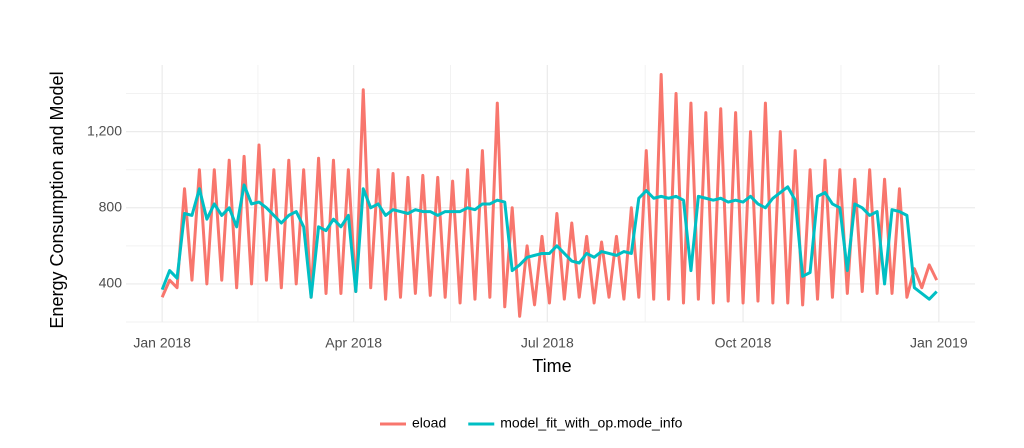 The height and width of the screenshot is (448, 1024). Describe the element at coordinates (429, 423) in the screenshot. I see `legend-label: eload` at that location.